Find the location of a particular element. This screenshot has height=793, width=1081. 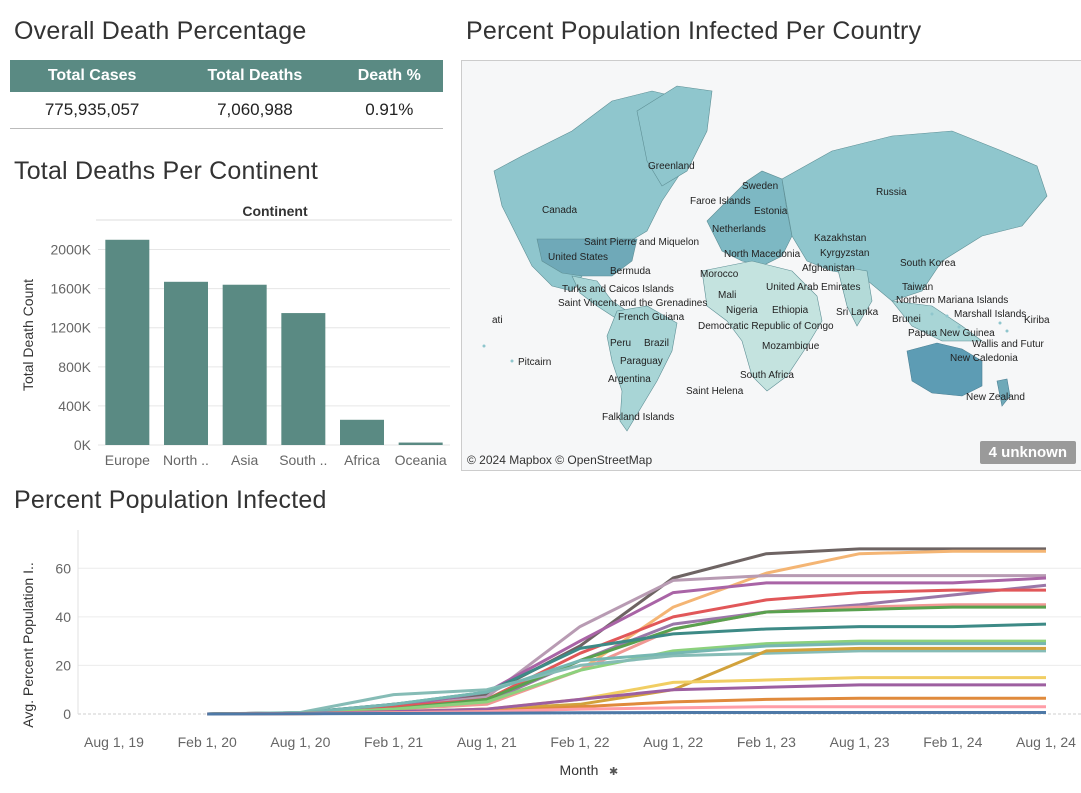

map-label: Greenland is located at coordinates (671, 166).